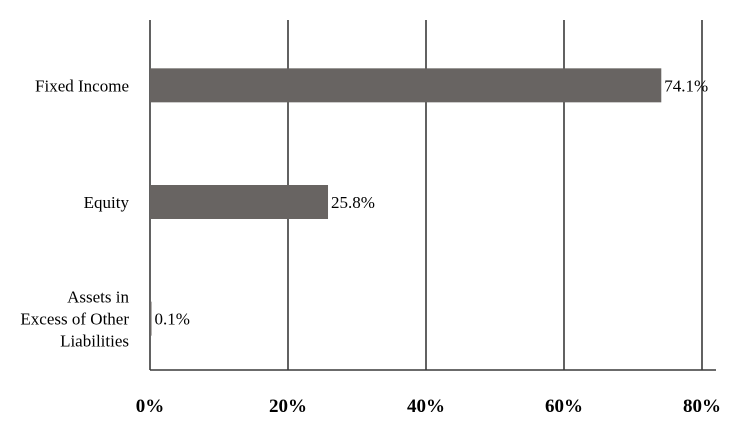 The height and width of the screenshot is (444, 756). Describe the element at coordinates (172, 319) in the screenshot. I see `data-label-2: 0.1%` at that location.